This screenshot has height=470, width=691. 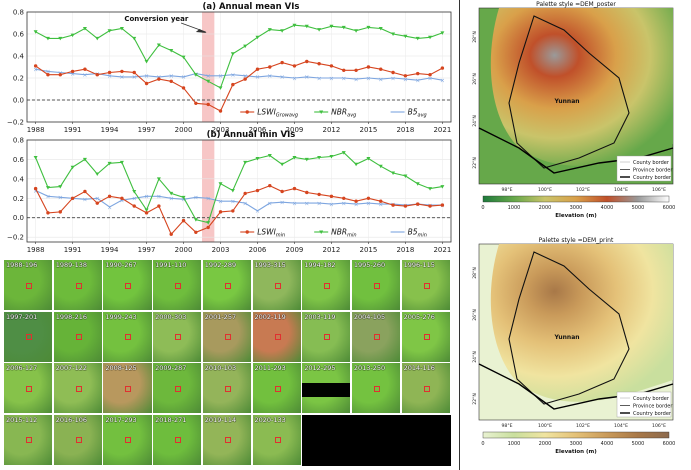 What do you see at coordinates (121, 368) in the screenshot?
I see `thumbnail-label: 2008-125` at bounding box center [121, 368].